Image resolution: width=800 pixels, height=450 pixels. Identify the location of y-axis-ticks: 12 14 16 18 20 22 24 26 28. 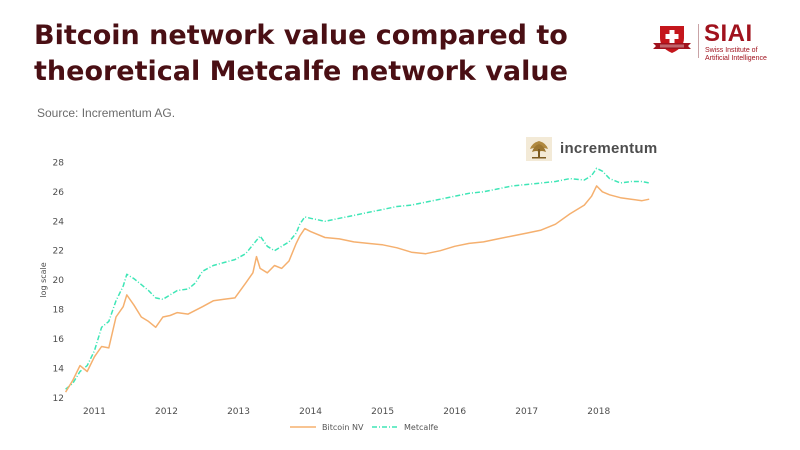
(59, 281).